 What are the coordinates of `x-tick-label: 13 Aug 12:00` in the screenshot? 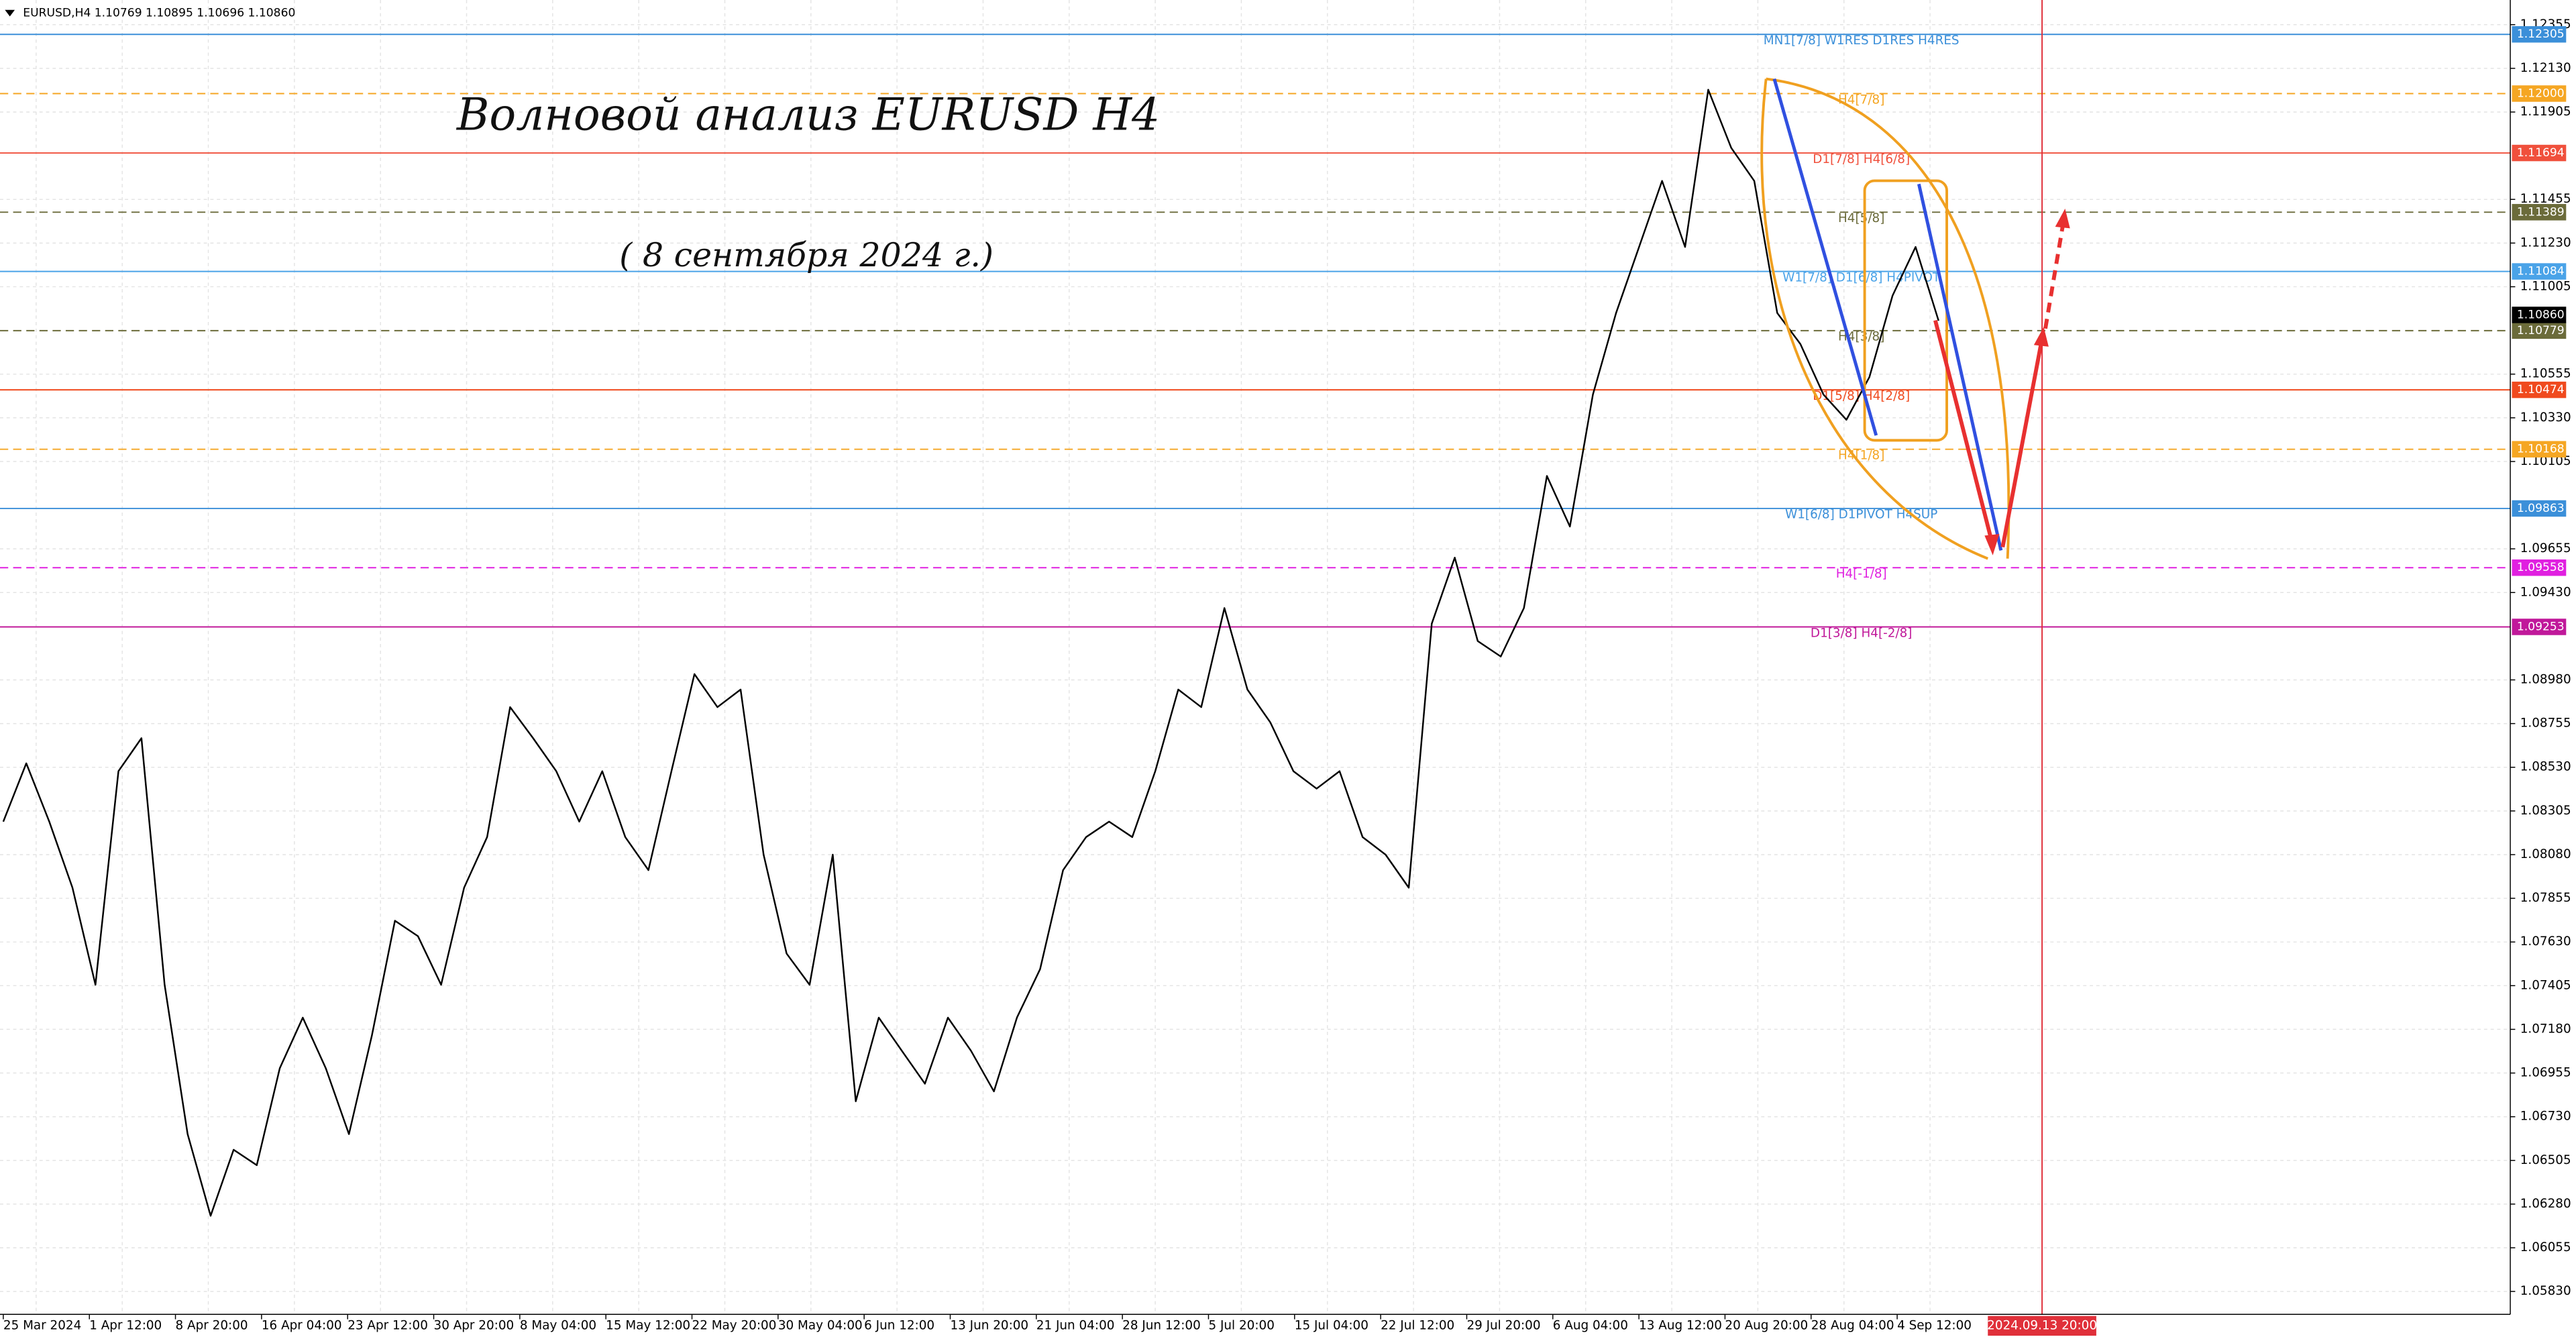 It's located at (1680, 1325).